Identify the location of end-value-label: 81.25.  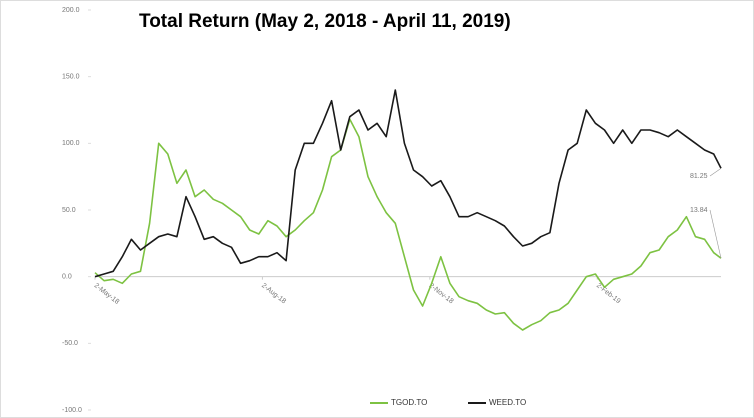
(699, 176).